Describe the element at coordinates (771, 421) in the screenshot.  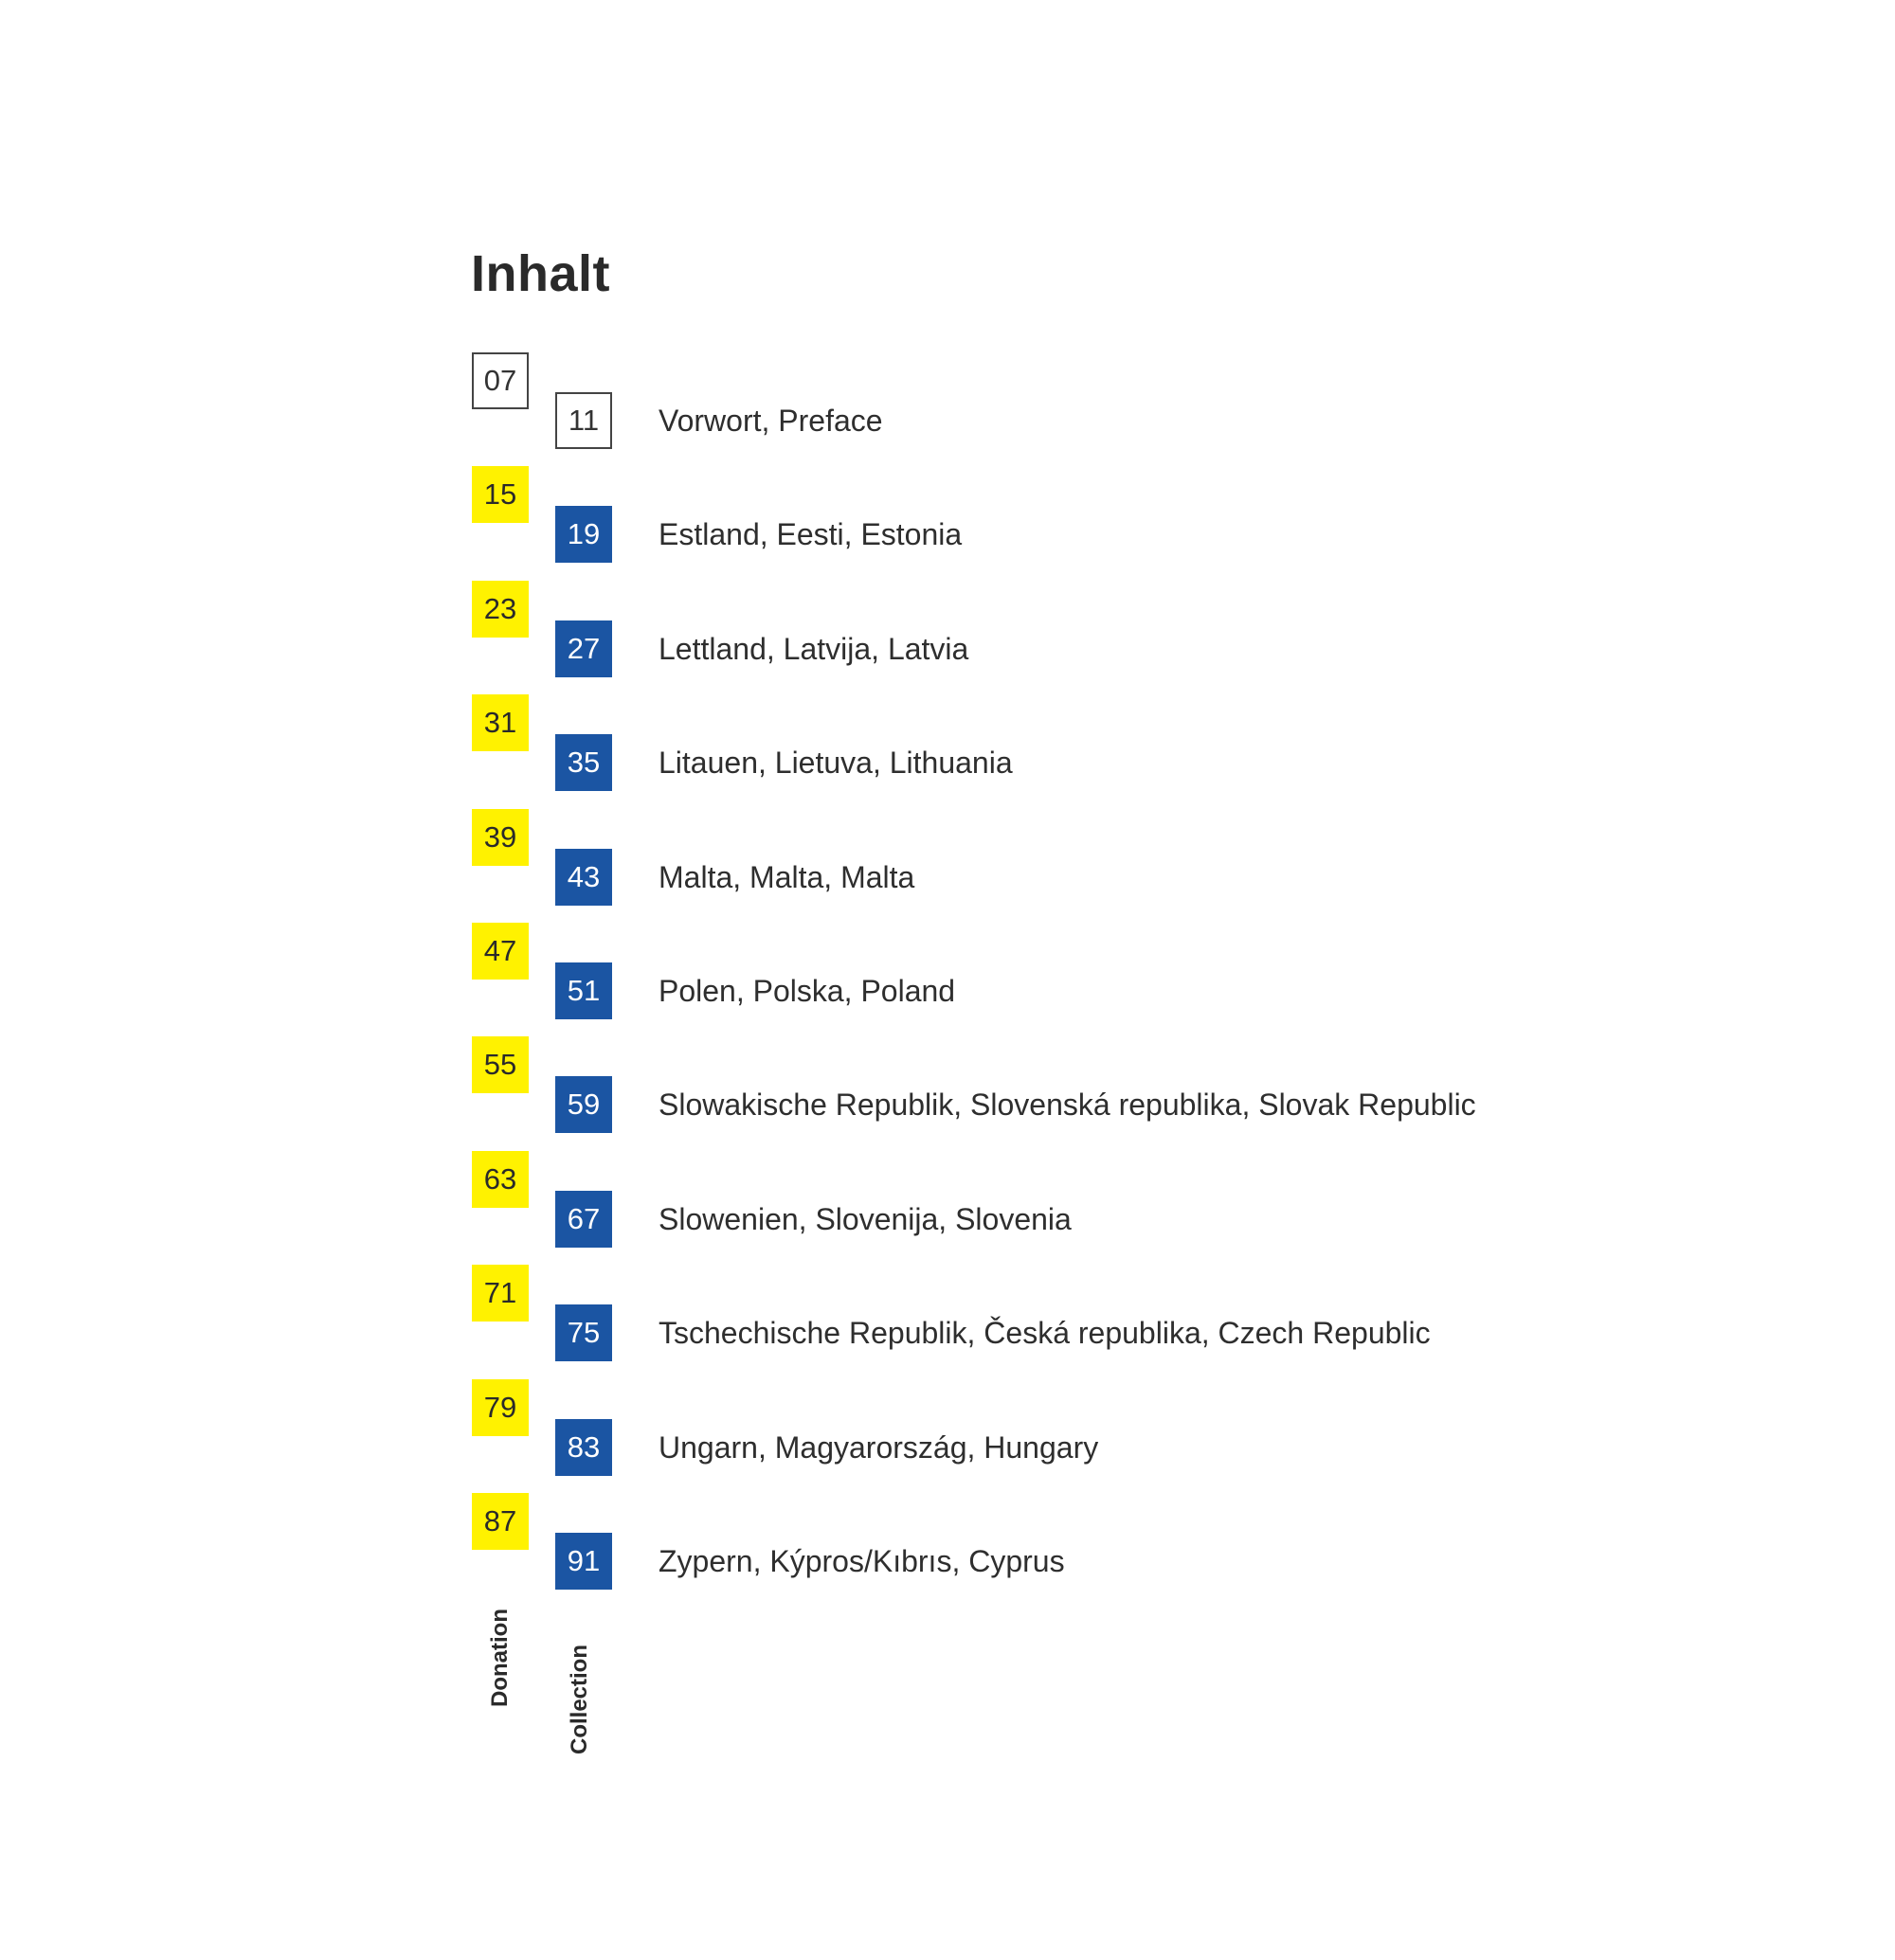
I see `toc-entry-title: Vorwort, Preface` at that location.